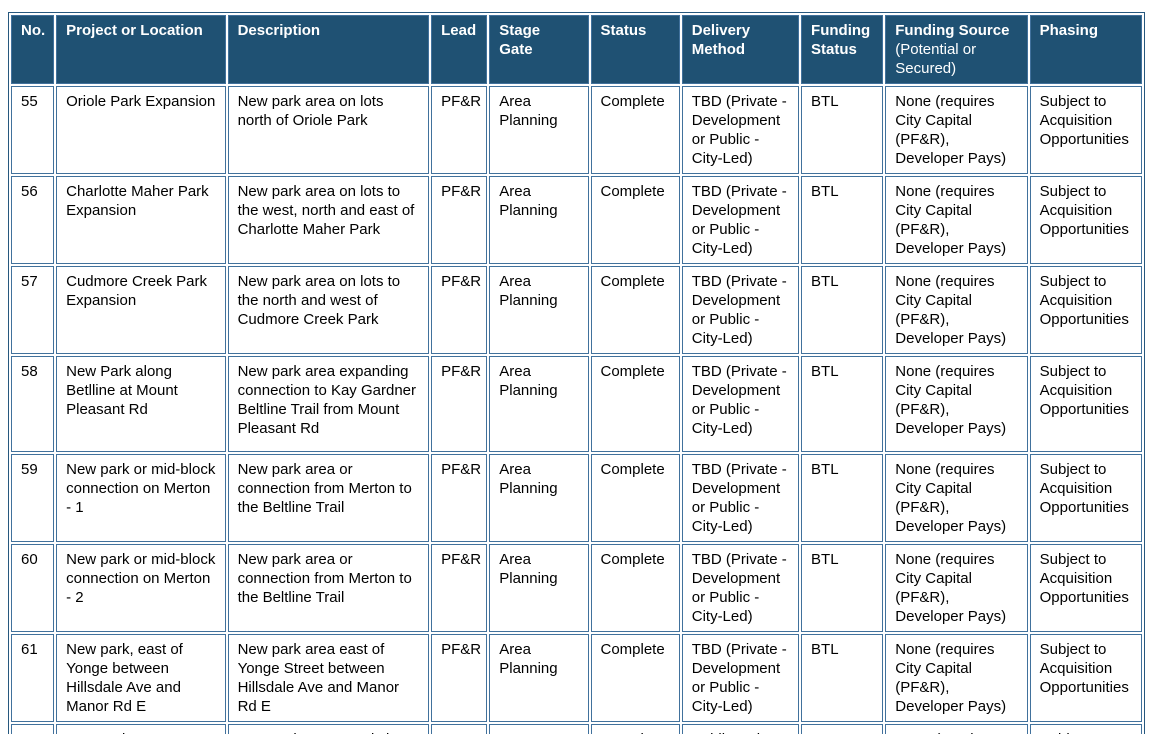 Image resolution: width=1151 pixels, height=734 pixels. Describe the element at coordinates (33, 729) in the screenshot. I see `cell-no: 62` at that location.